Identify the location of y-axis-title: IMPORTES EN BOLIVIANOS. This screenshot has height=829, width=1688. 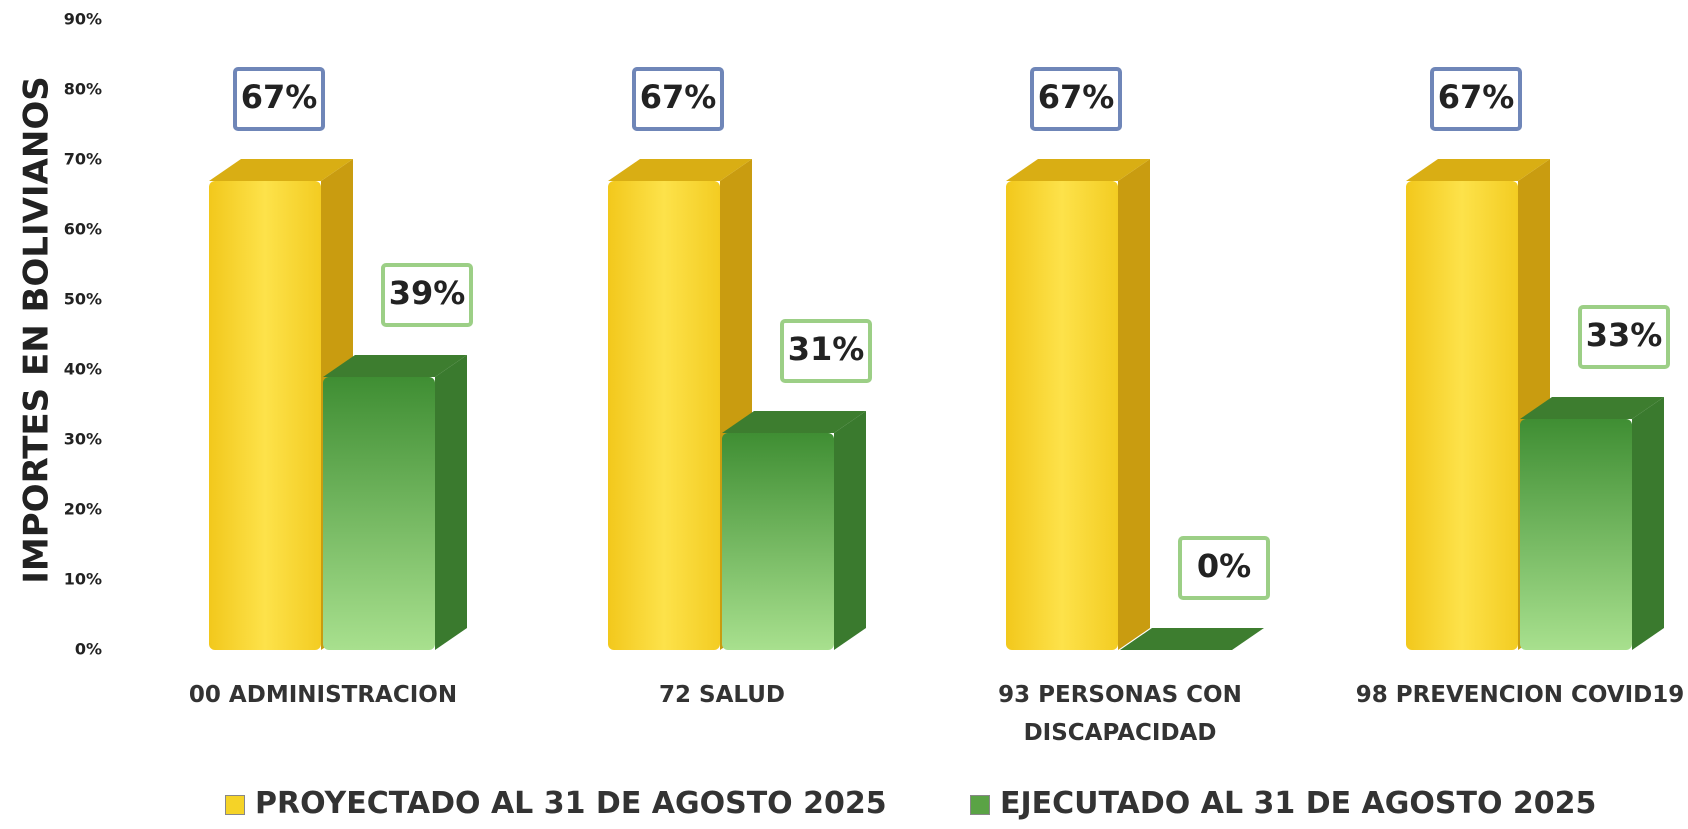
(37, 329).